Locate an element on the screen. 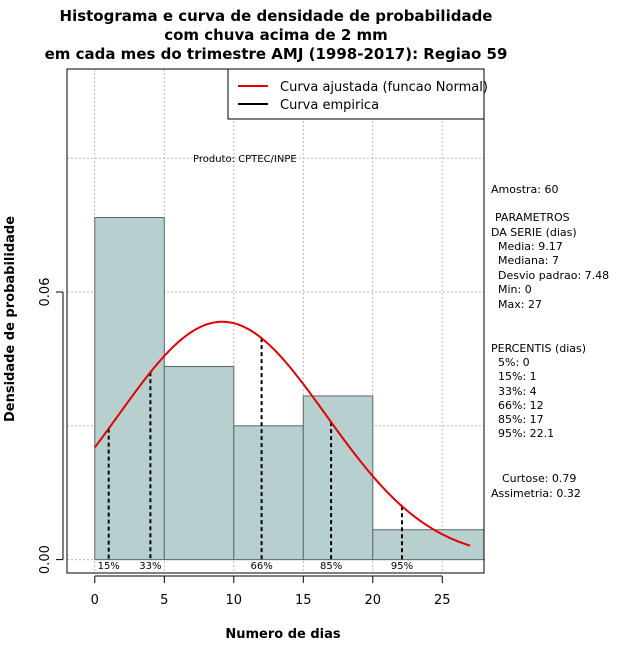 This screenshot has height=660, width=640. y-axis-title: Densidade de probabilidade is located at coordinates (10, 319).